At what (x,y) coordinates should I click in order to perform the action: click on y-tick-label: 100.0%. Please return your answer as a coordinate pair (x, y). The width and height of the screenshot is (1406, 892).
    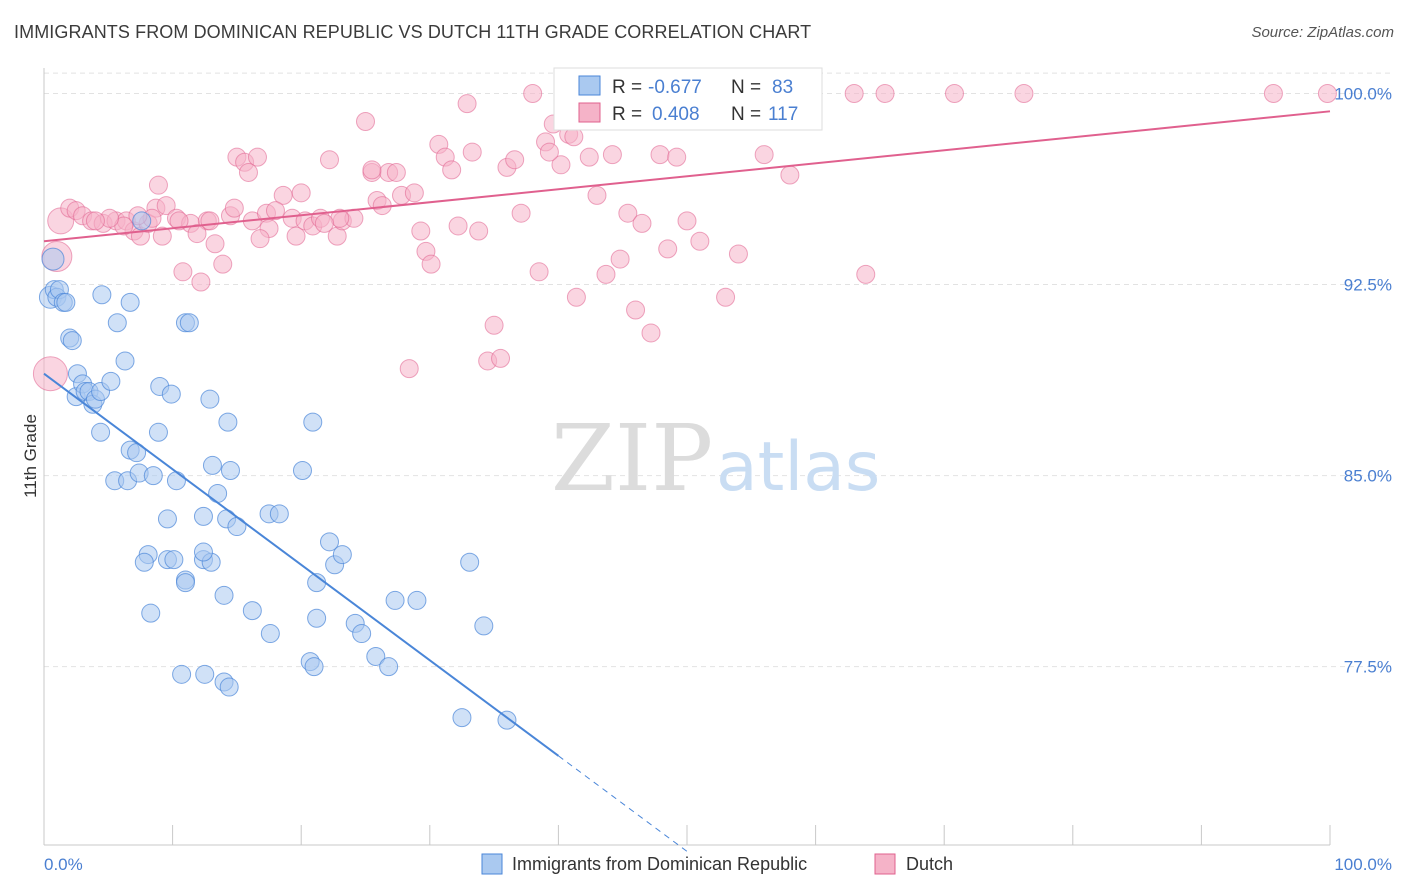
    Looking at the image, I should click on (1363, 93).